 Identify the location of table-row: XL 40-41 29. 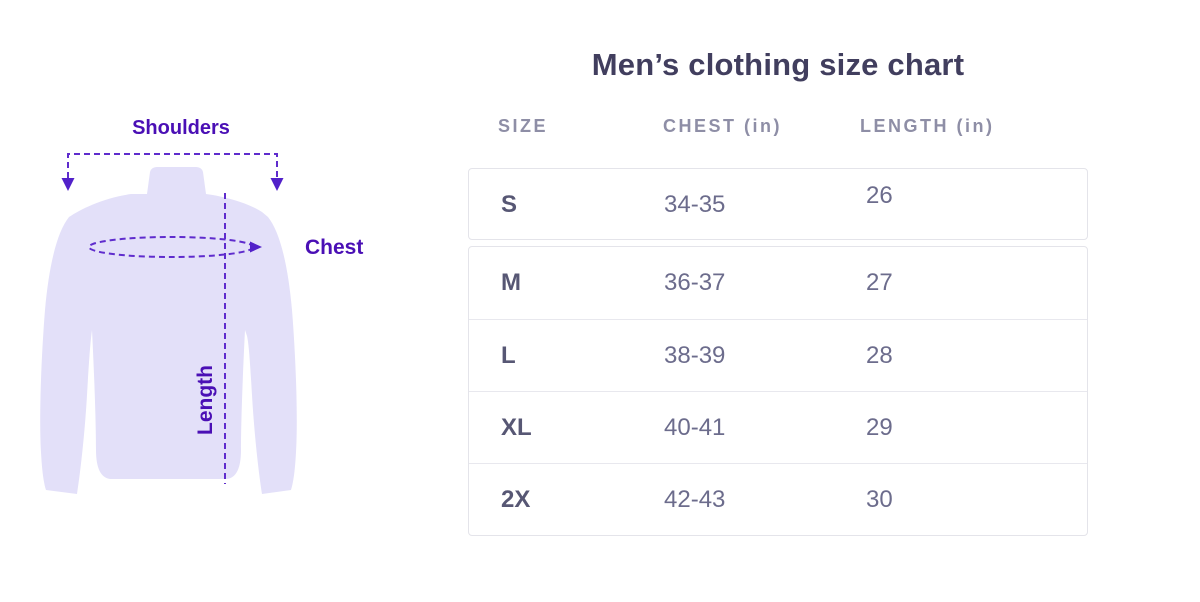
(778, 427).